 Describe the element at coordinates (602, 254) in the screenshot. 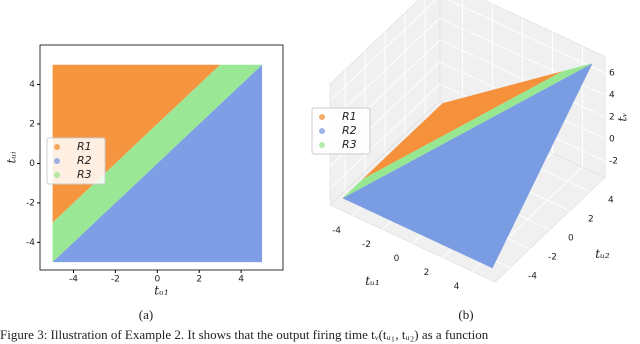

I see `y-axis-label: tᵤ₂` at that location.